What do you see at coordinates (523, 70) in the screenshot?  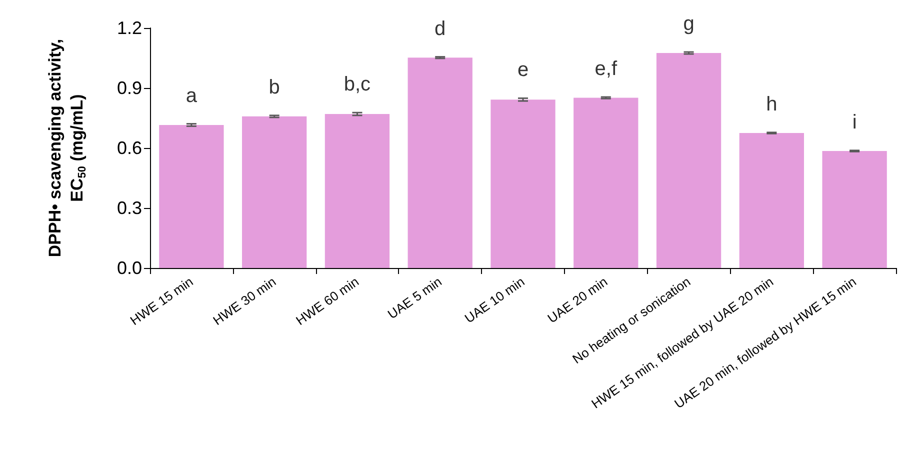 I see `annotation: e` at bounding box center [523, 70].